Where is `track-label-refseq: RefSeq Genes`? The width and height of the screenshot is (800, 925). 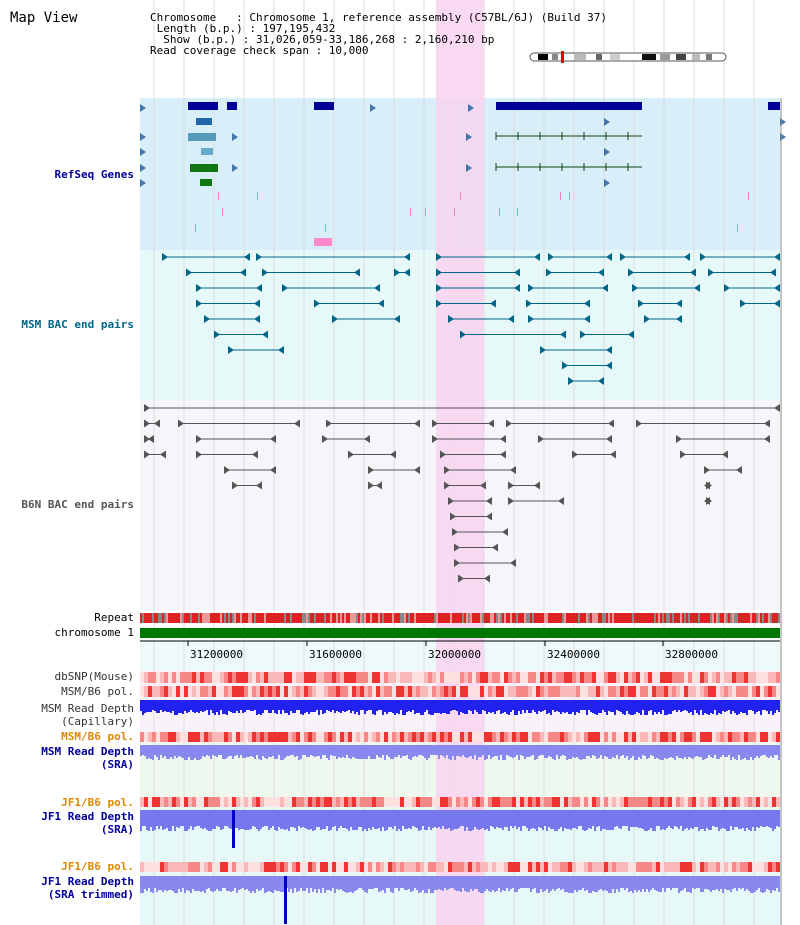 track-label-refseq: RefSeq Genes is located at coordinates (94, 174).